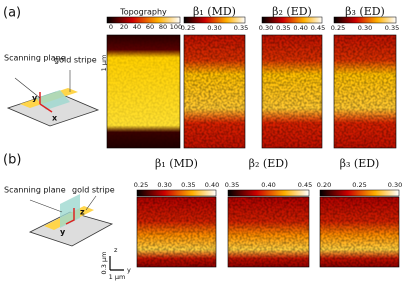  Describe the element at coordinates (318, 28) in the screenshot. I see `3: 0.45` at that location.